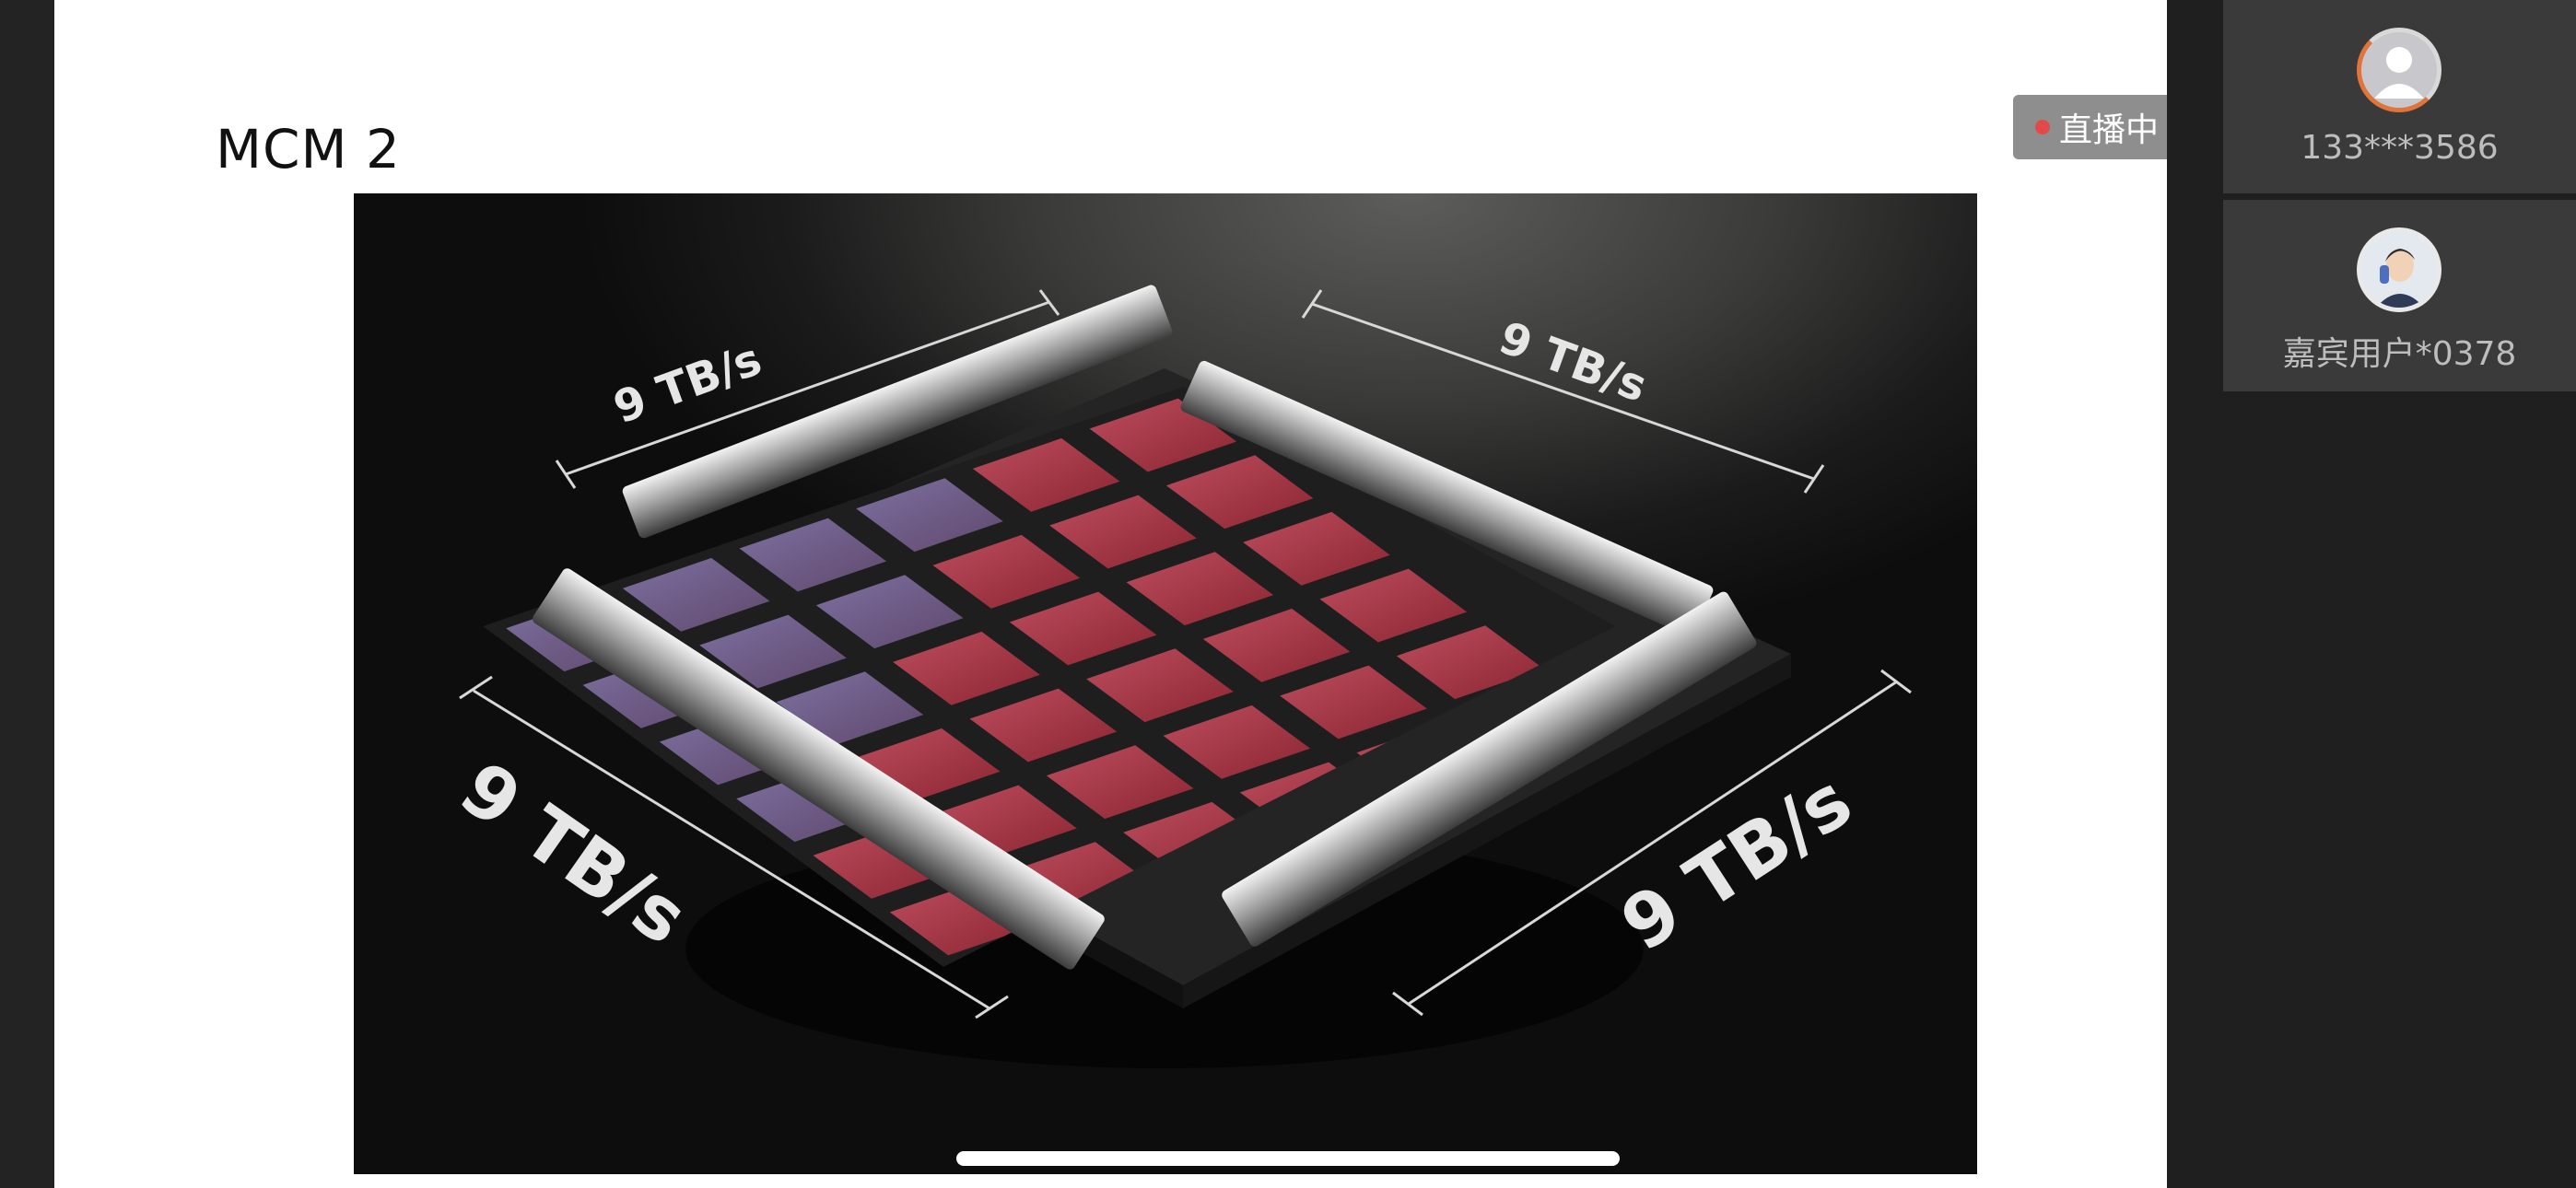  What do you see at coordinates (2399, 354) in the screenshot?
I see `participant-name: 嘉宾用户*0378` at bounding box center [2399, 354].